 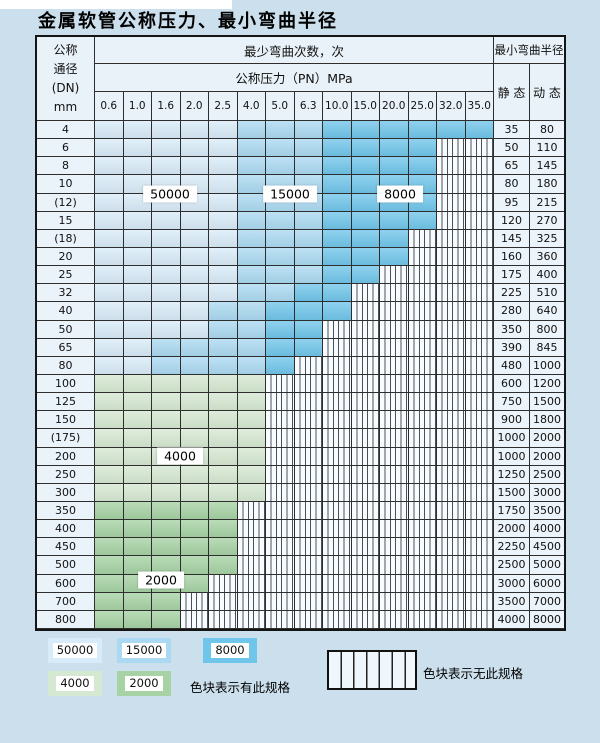 What do you see at coordinates (372, 670) in the screenshot?
I see `legend-no-spec-swatch` at bounding box center [372, 670].